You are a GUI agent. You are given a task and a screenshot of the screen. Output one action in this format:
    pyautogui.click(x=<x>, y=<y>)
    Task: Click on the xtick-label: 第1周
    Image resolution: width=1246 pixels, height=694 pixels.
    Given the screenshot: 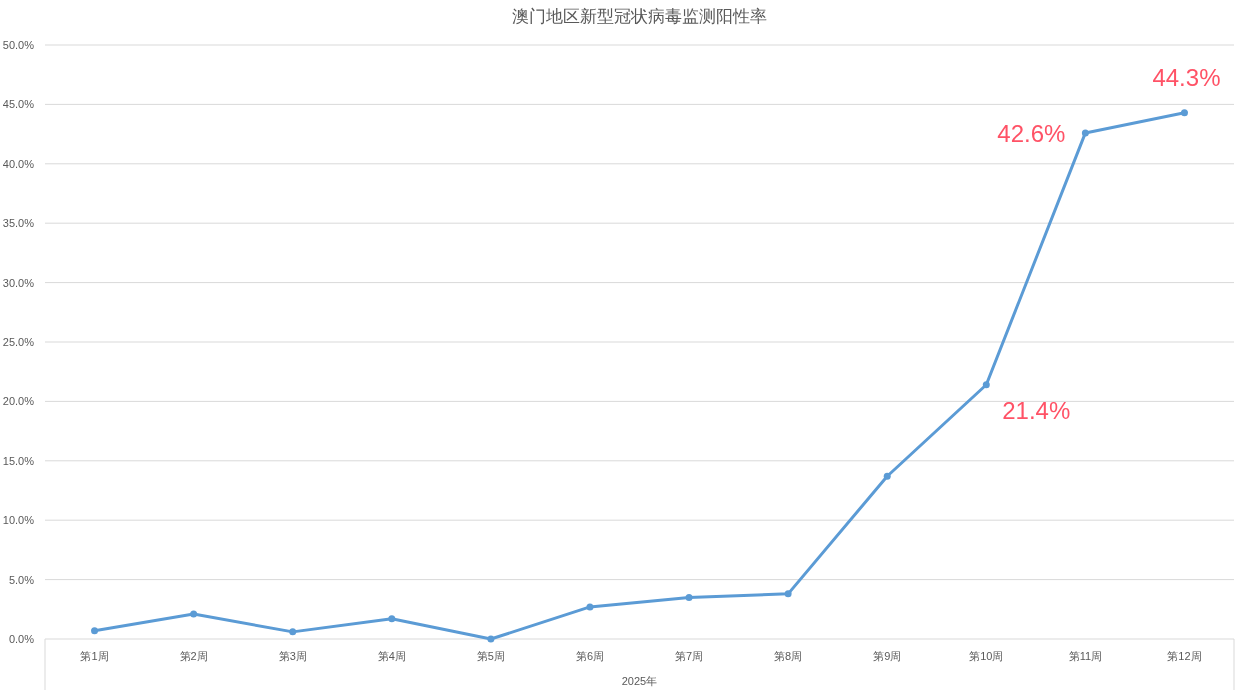 What is the action you would take?
    pyautogui.click(x=94, y=656)
    